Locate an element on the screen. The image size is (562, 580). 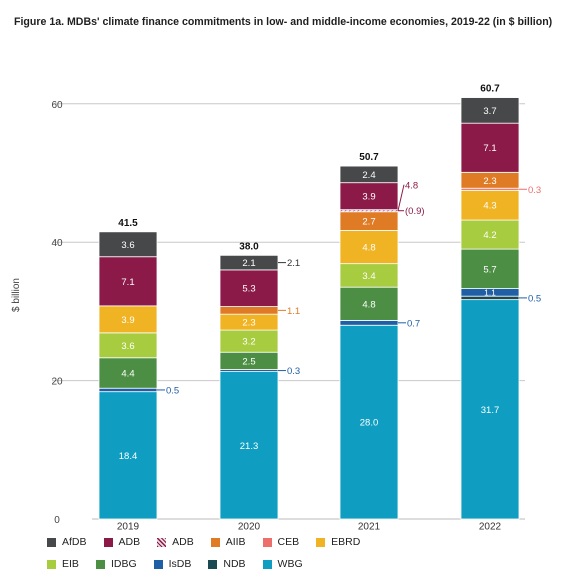
data-label: 3.7 is located at coordinates (489, 111).